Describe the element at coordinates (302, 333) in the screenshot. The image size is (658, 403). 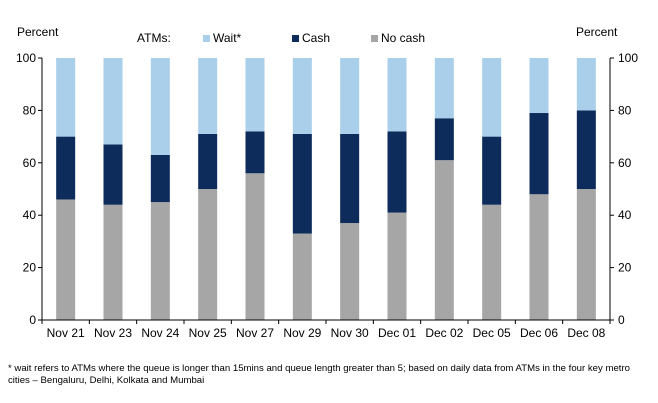
I see `x-tick-label: Nov 29` at that location.